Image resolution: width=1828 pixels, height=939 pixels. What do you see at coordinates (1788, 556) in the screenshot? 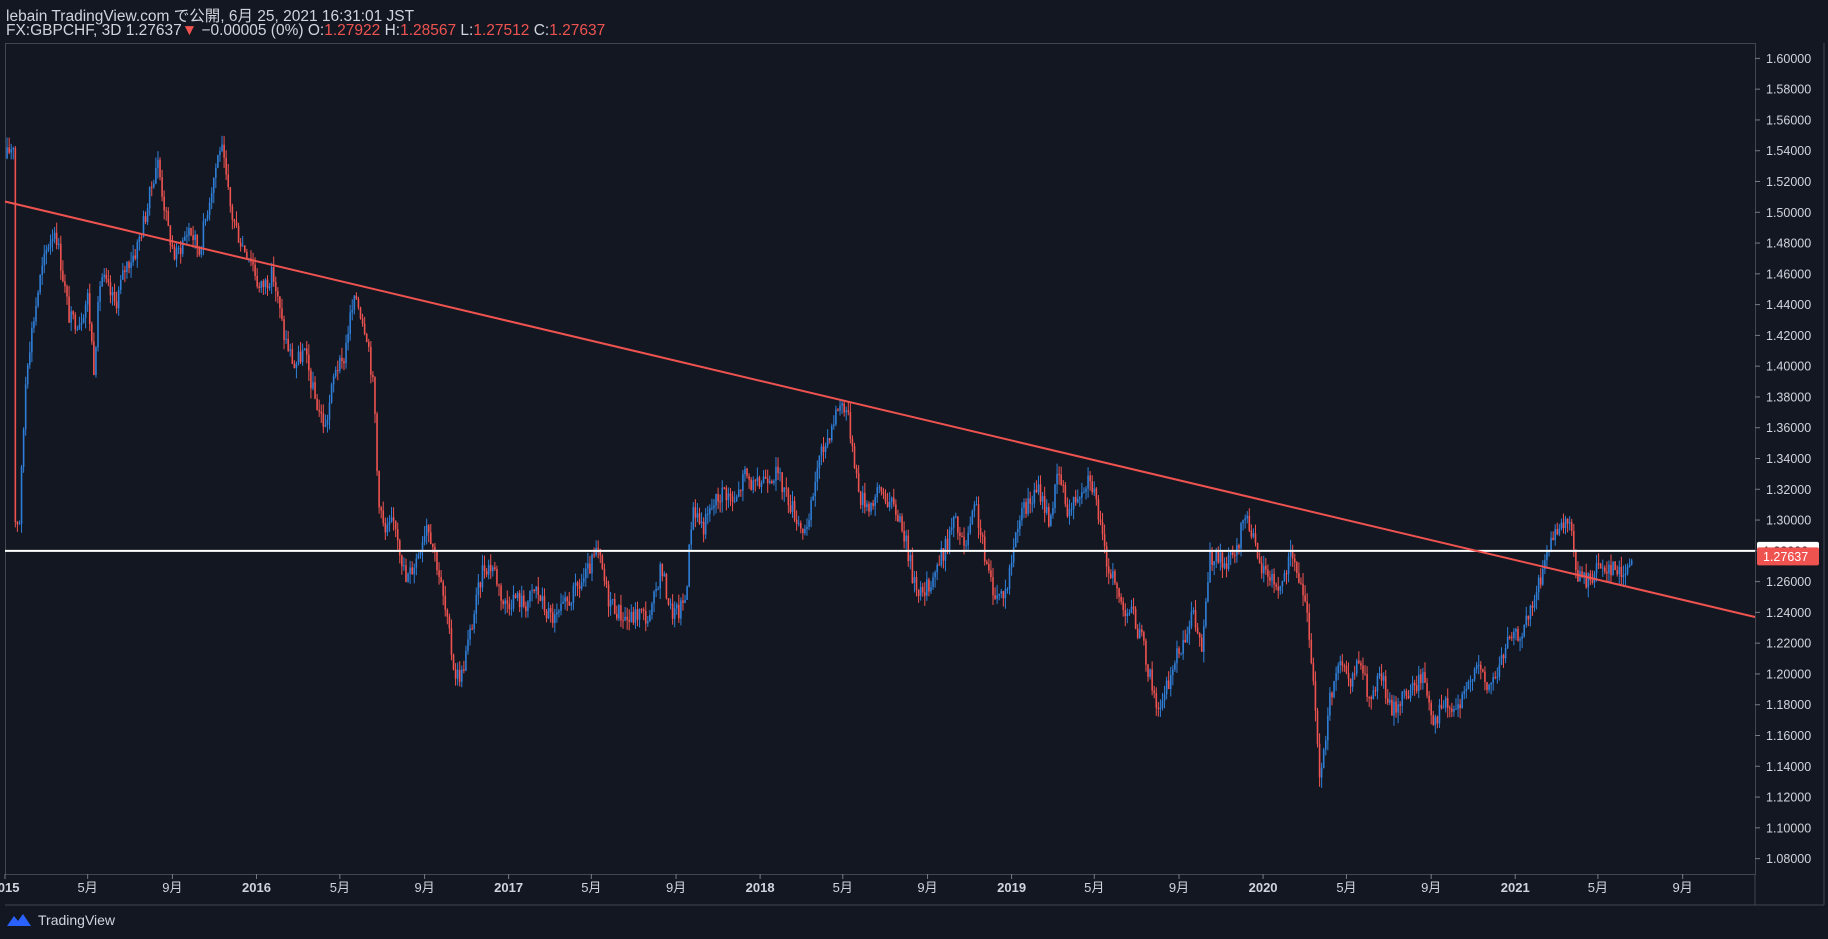
I see `last-price-label-box` at bounding box center [1788, 556].